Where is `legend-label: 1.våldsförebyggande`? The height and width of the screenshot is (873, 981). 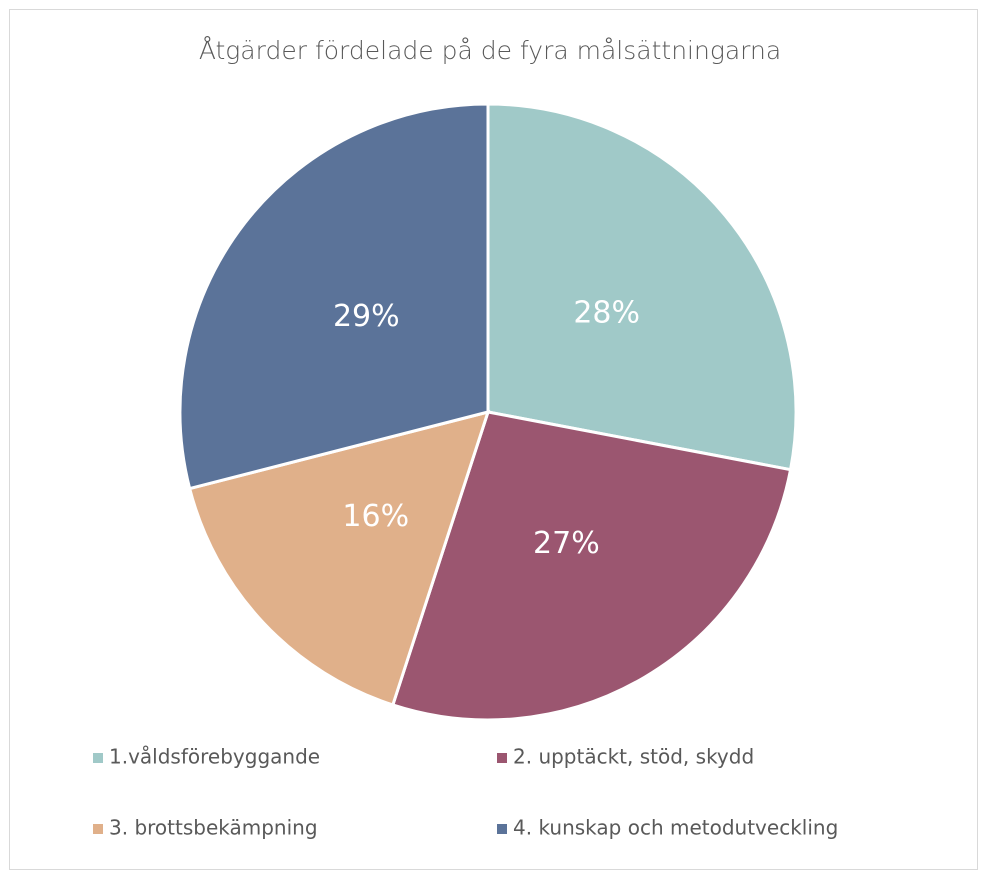 legend-label: 1.våldsförebyggande is located at coordinates (214, 757).